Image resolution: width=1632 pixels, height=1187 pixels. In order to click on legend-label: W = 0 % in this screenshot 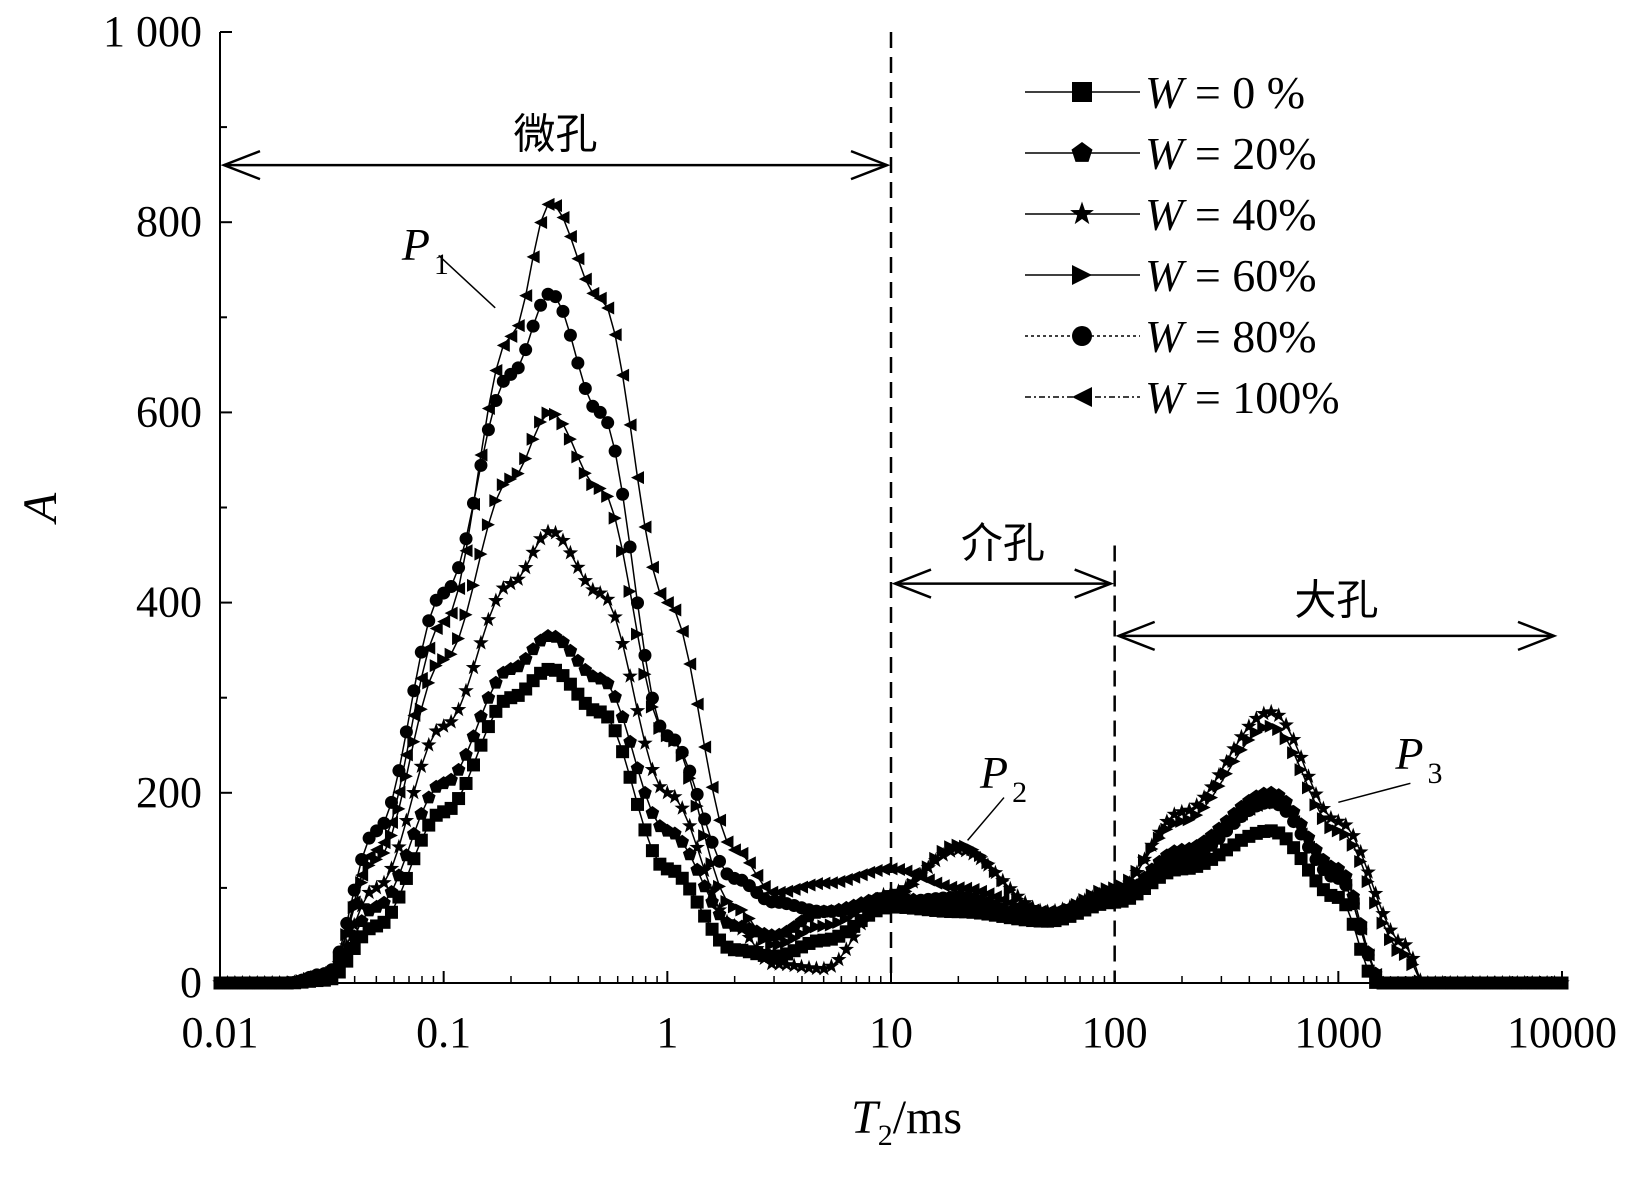, I will do `click(1225, 92)`.